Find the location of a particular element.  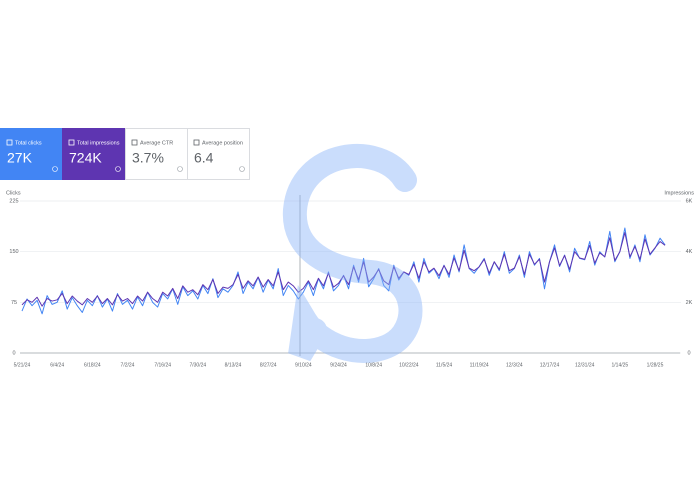

x-tick-label: 12/31/24 is located at coordinates (585, 365).